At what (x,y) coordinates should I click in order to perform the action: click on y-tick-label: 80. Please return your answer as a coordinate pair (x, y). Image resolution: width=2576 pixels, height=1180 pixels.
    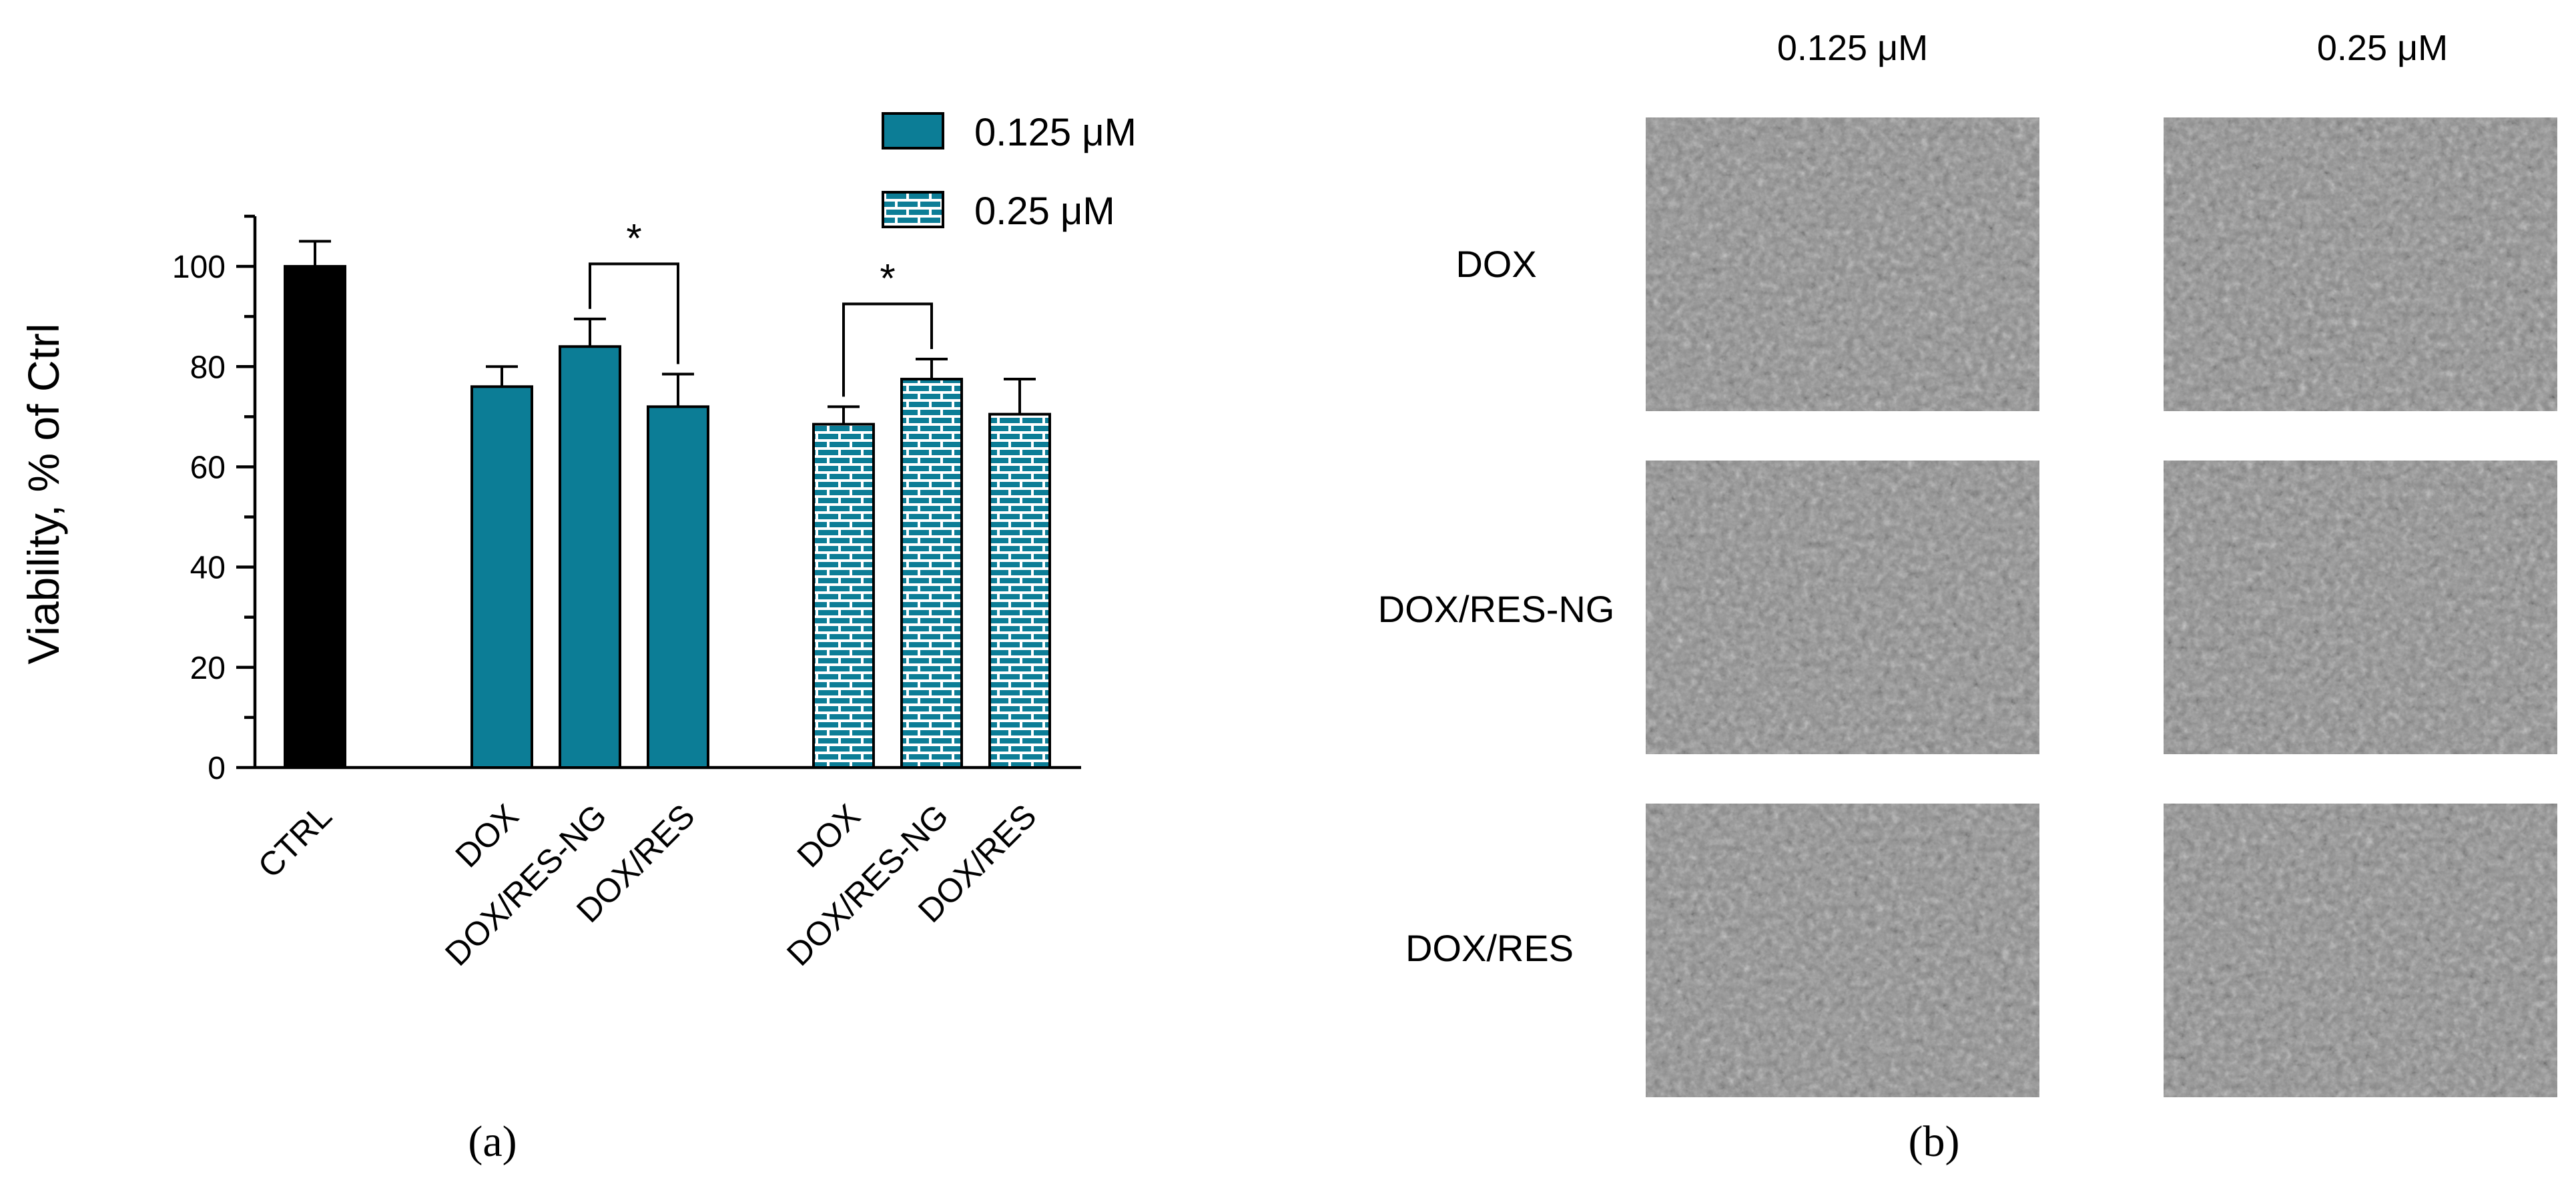
    Looking at the image, I should click on (208, 367).